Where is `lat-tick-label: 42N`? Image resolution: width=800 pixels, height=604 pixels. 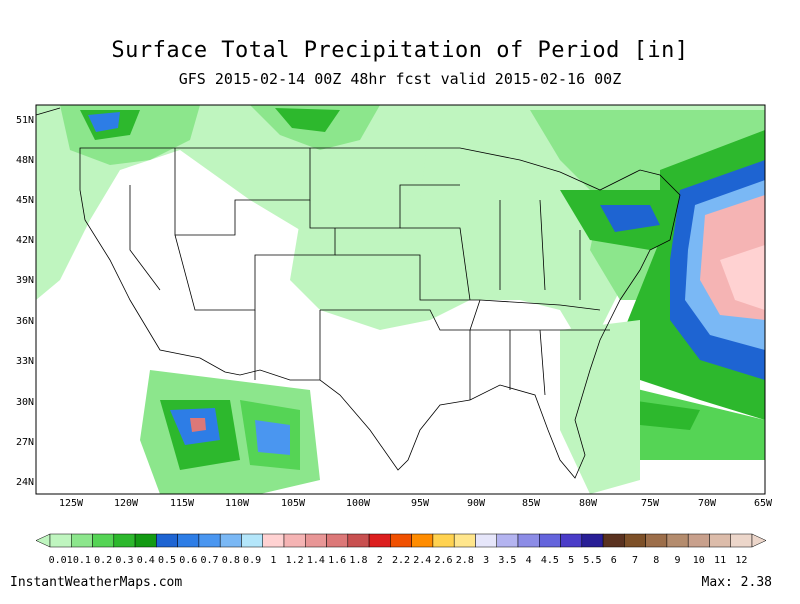
lat-tick-label: 42N is located at coordinates (24, 240).